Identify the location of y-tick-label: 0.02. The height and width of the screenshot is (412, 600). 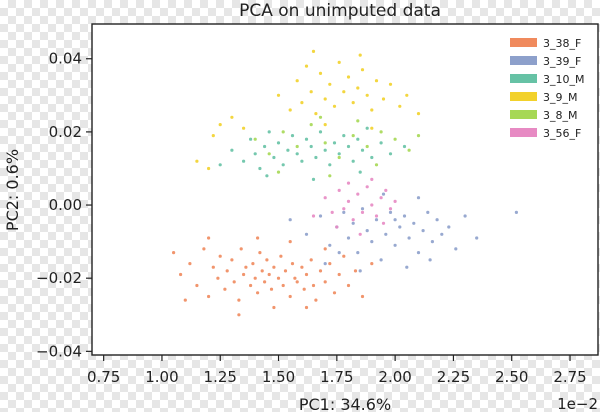
(65, 132).